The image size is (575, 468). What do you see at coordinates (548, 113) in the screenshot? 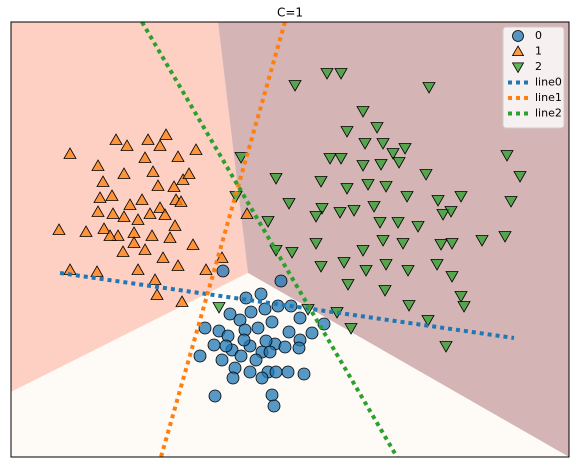
I see `legend-label: line2` at bounding box center [548, 113].